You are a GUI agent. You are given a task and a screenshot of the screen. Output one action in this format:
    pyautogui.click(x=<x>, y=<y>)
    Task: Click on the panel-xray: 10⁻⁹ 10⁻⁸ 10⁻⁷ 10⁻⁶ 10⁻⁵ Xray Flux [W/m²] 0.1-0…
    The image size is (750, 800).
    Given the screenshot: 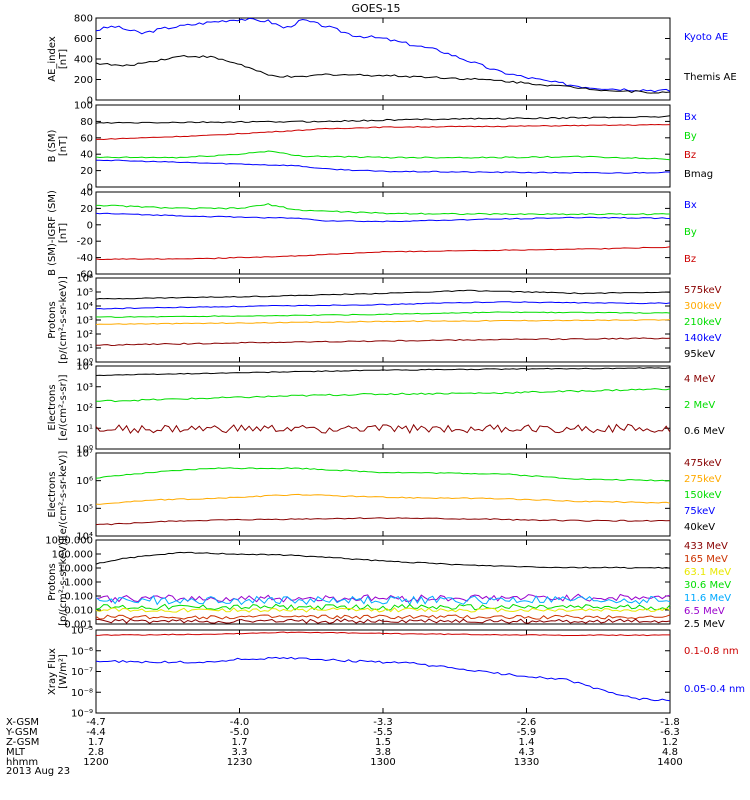 What is the action you would take?
    pyautogui.click(x=396, y=673)
    